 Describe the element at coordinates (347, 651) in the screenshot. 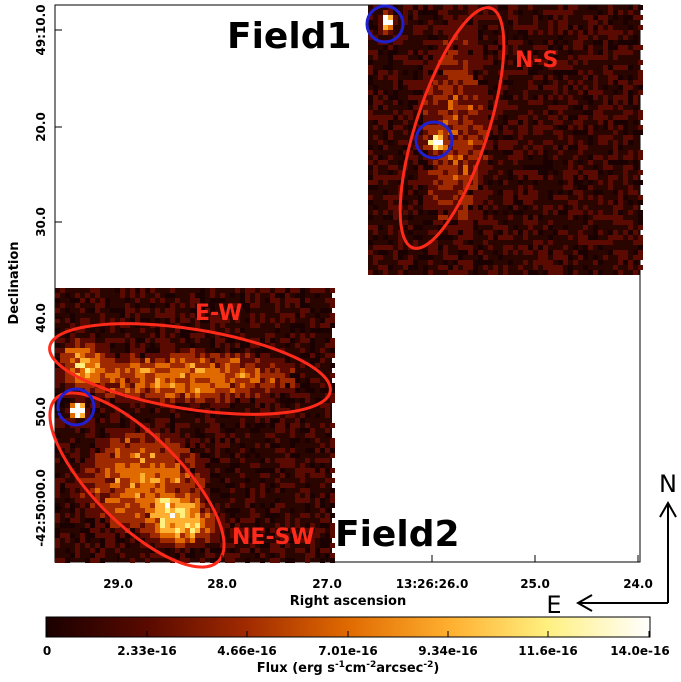

I see `colorbar-tick-label: 7.01e-16` at that location.